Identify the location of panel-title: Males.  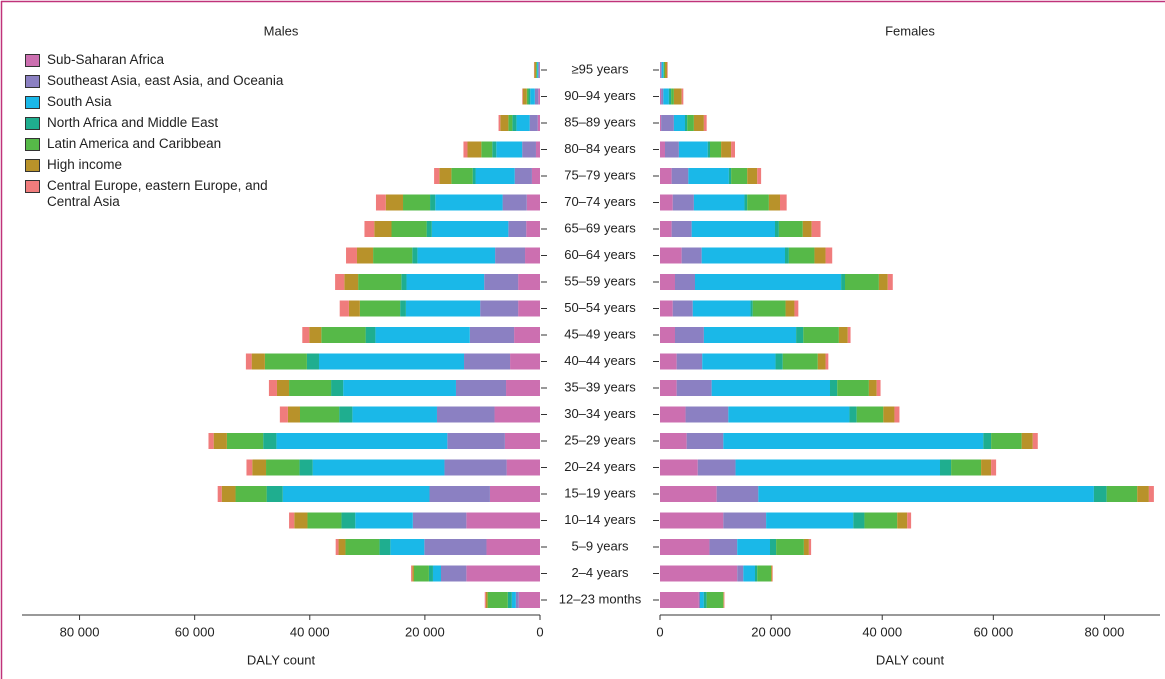
(281, 30).